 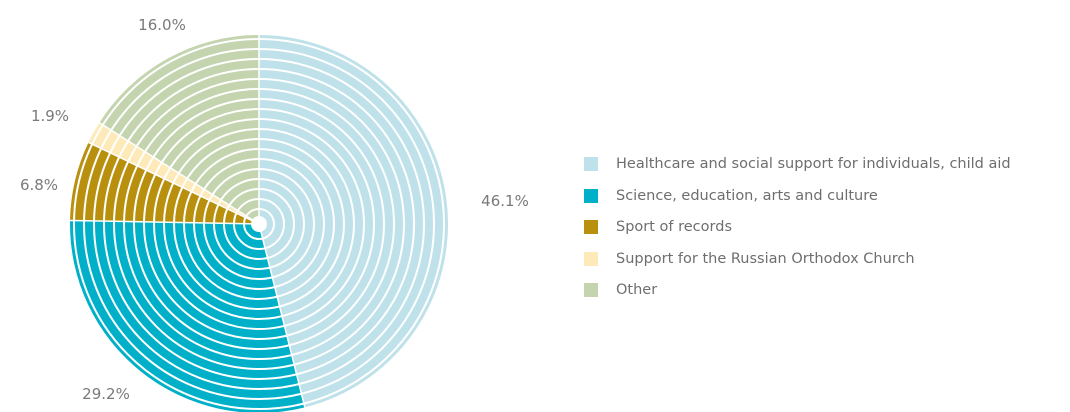 I want to click on legend-label: Sport of records, so click(x=674, y=227).